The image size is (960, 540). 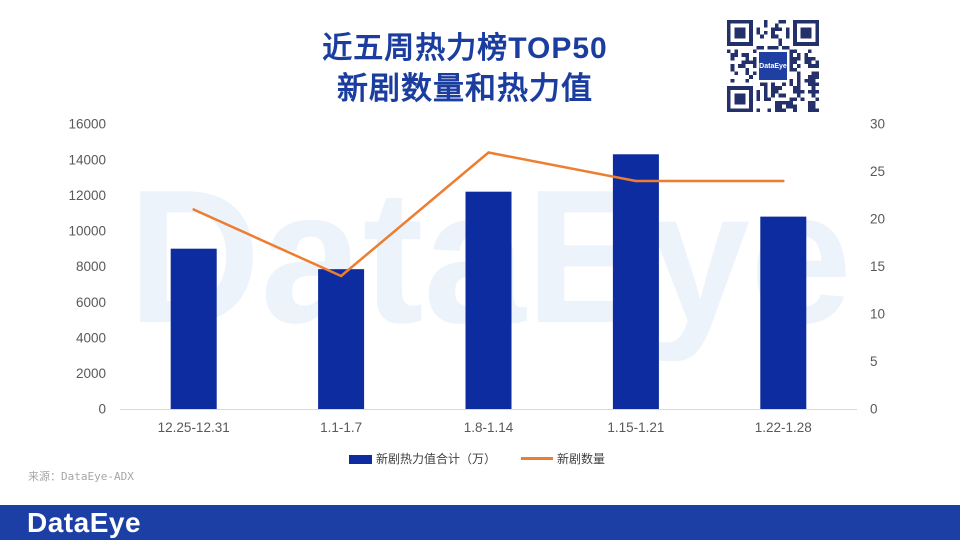 I want to click on y-left-tick-label: 2000, so click(x=91, y=373).